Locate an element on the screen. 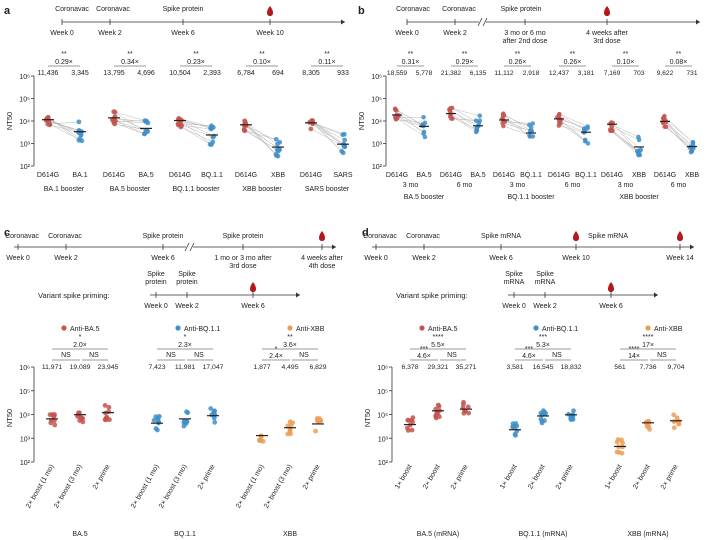  timeline-event: Coronavac is located at coordinates (65, 236).